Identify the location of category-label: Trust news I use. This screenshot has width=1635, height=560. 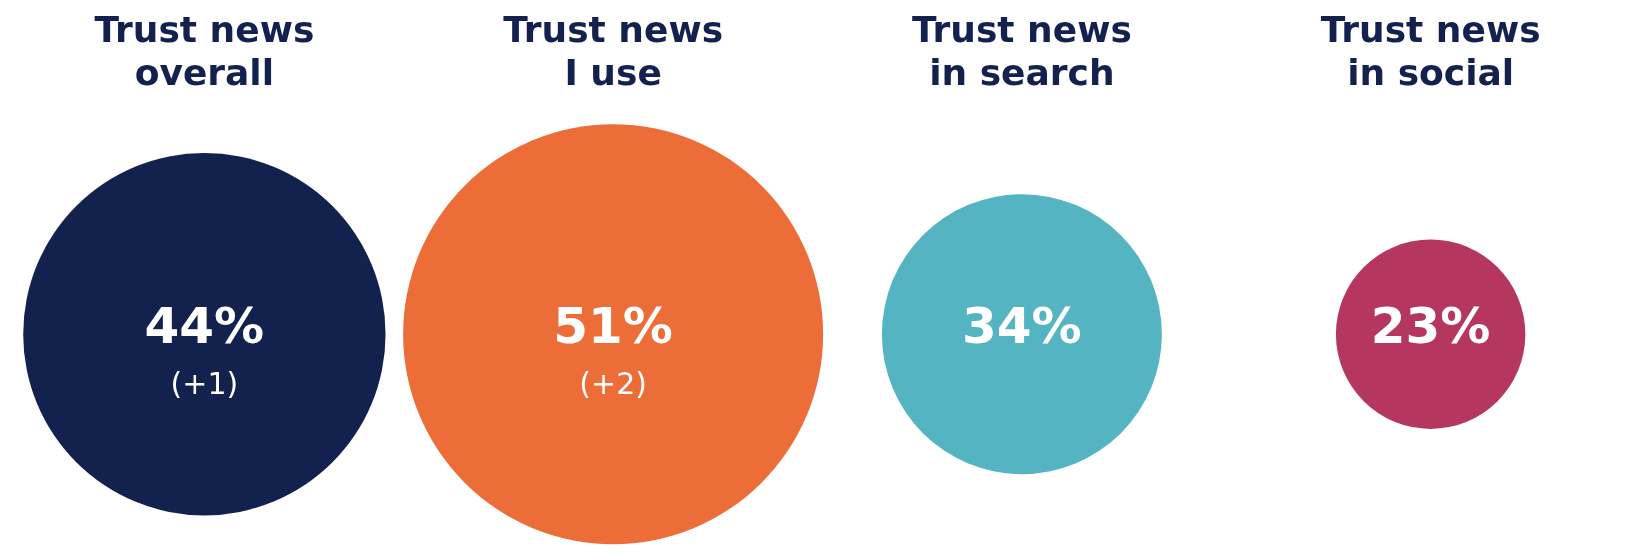
(613, 51).